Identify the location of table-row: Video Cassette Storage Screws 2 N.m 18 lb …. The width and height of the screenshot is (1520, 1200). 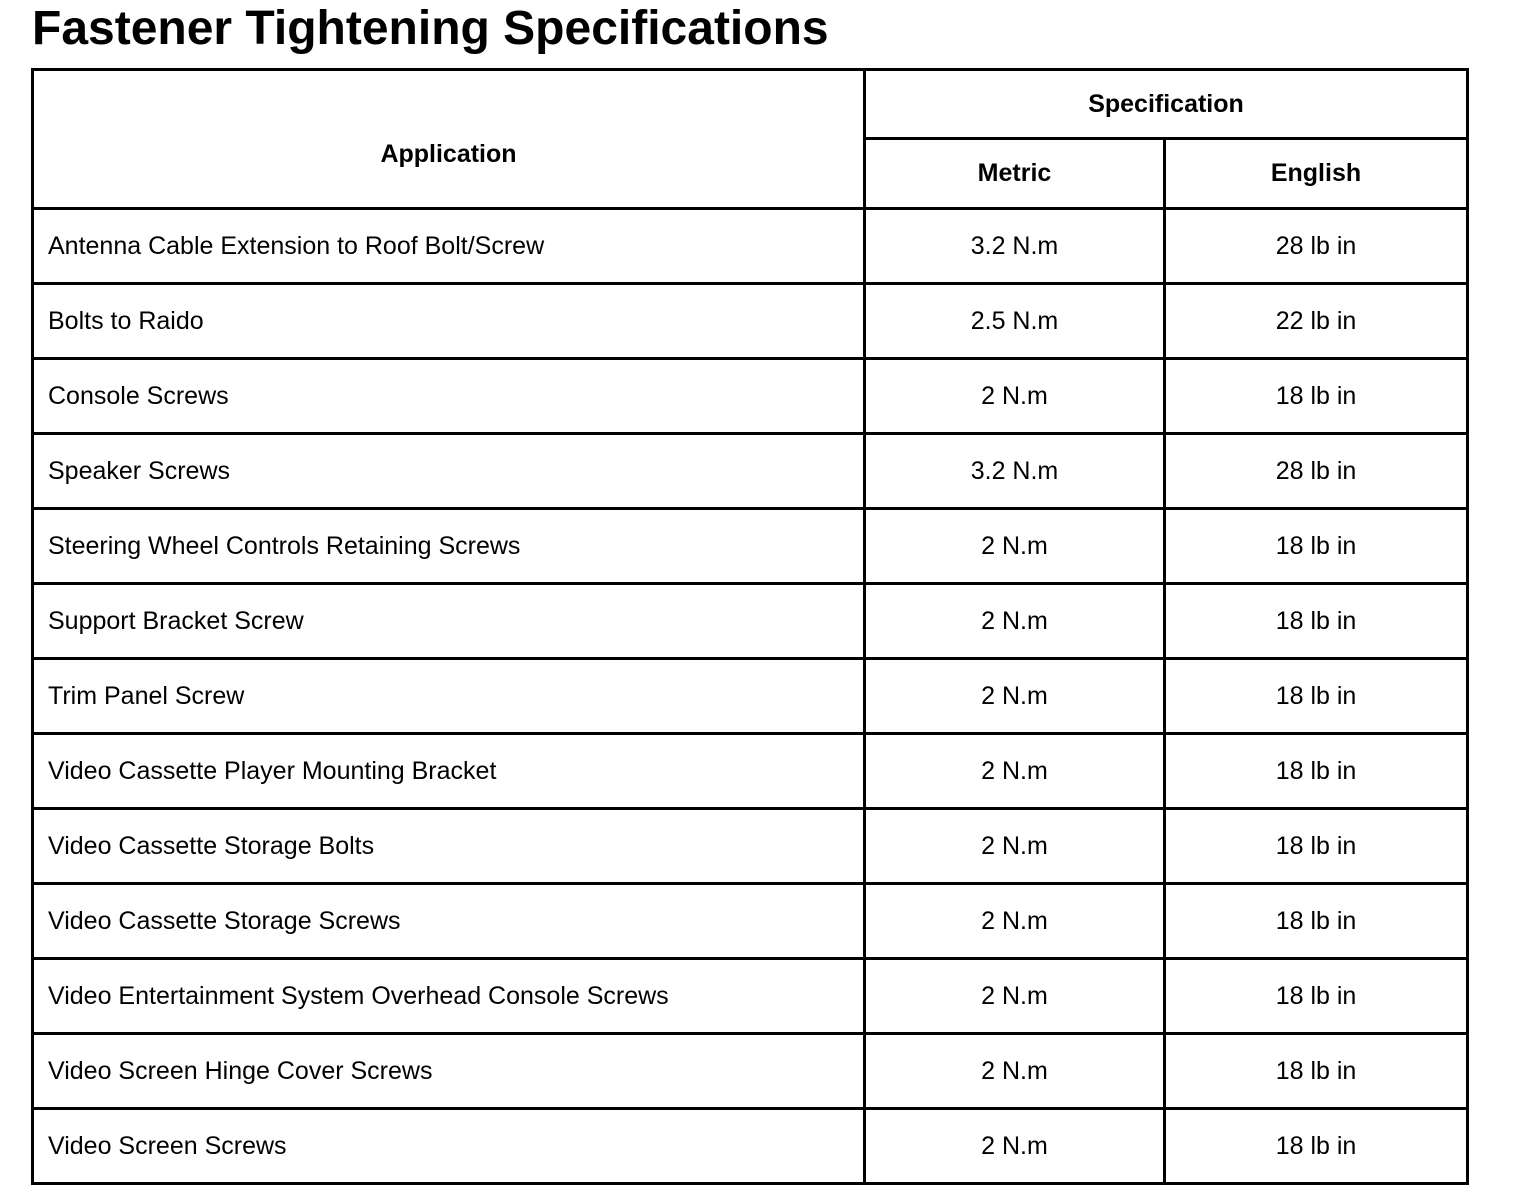
(750, 921).